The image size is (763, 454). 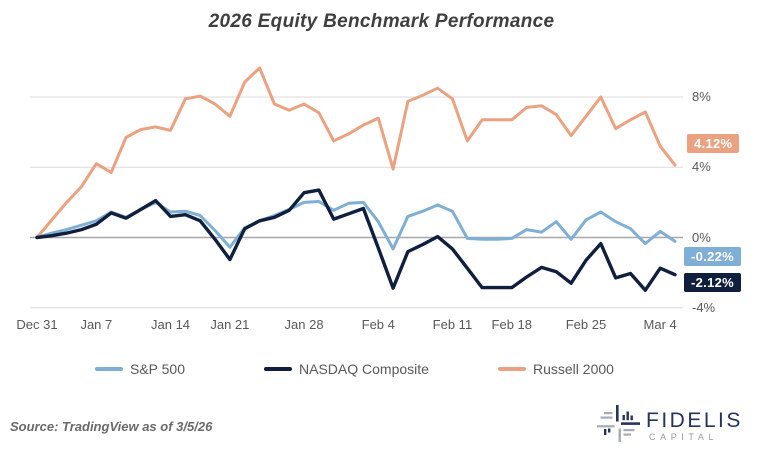 I want to click on fidelis-logo-mark-icon, so click(x=618, y=423).